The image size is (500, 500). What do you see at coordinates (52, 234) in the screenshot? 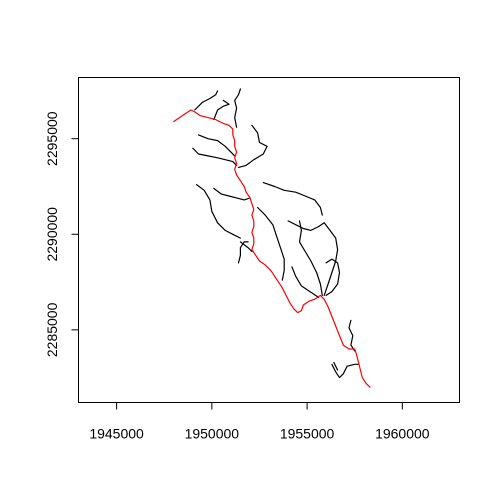
I see `y-tick-label: 2290000` at bounding box center [52, 234].